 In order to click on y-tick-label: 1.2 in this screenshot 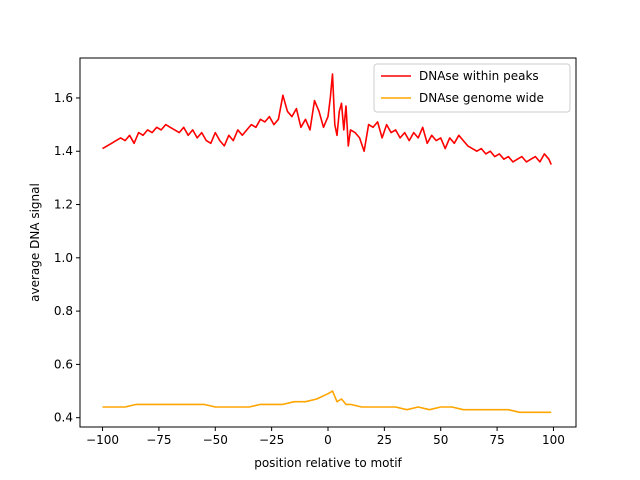, I will do `click(63, 205)`.